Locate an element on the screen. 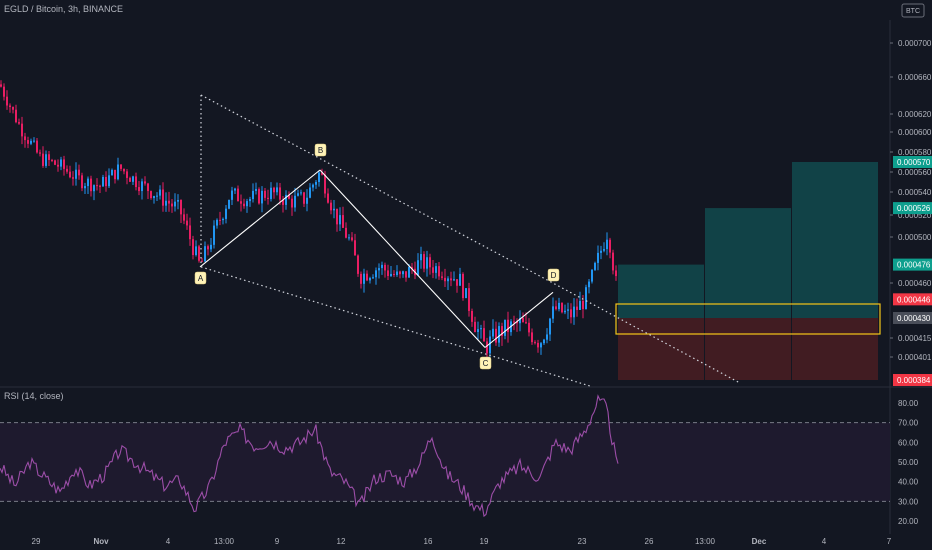 The image size is (932, 550). rsi-tick-label: 50.00 is located at coordinates (908, 462).